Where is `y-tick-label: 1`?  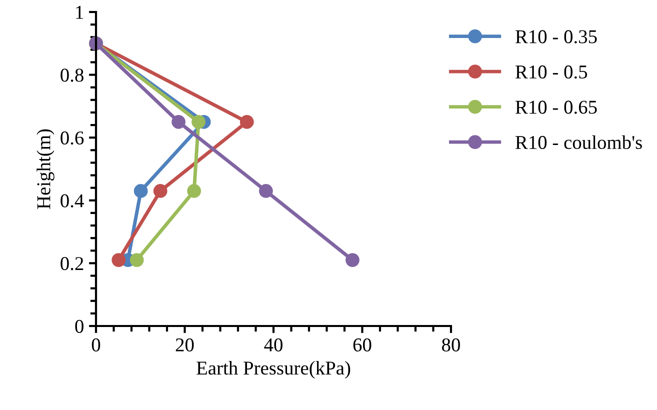
y-tick-label: 1 is located at coordinates (80, 12).